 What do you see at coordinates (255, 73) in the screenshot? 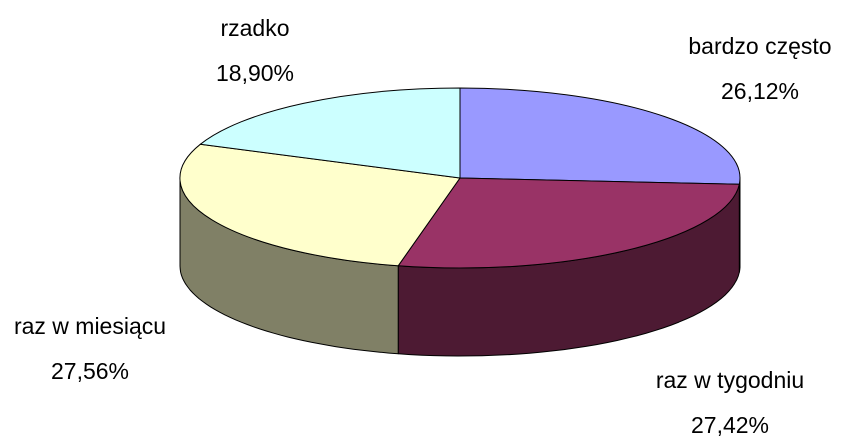
I see `slice-value-label: 18,90%` at bounding box center [255, 73].